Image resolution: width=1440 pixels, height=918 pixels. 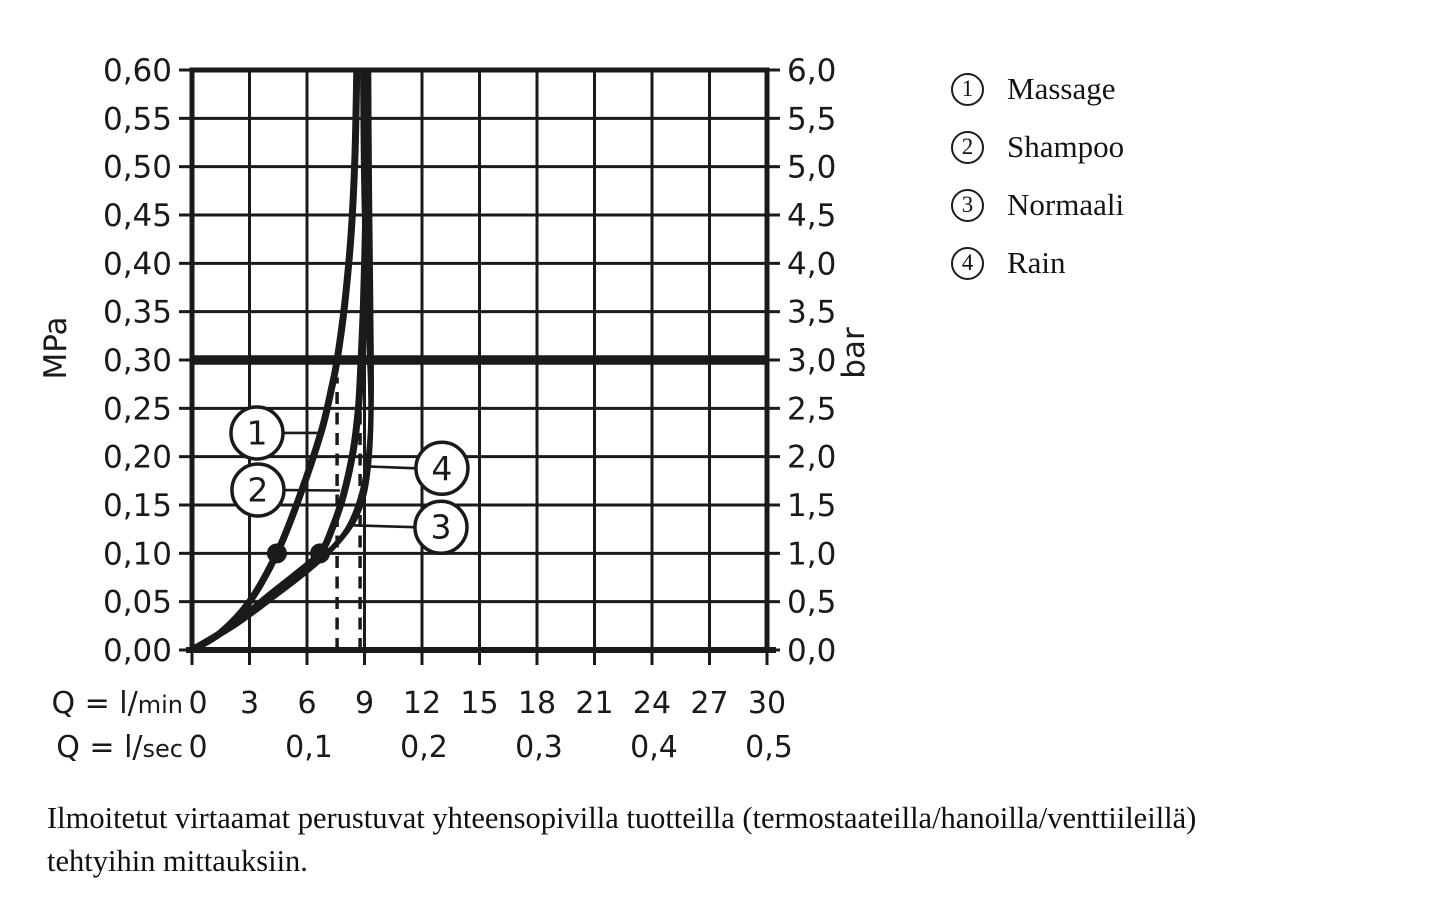 What do you see at coordinates (654, 747) in the screenshot?
I see `svg-text: 0,4` at bounding box center [654, 747].